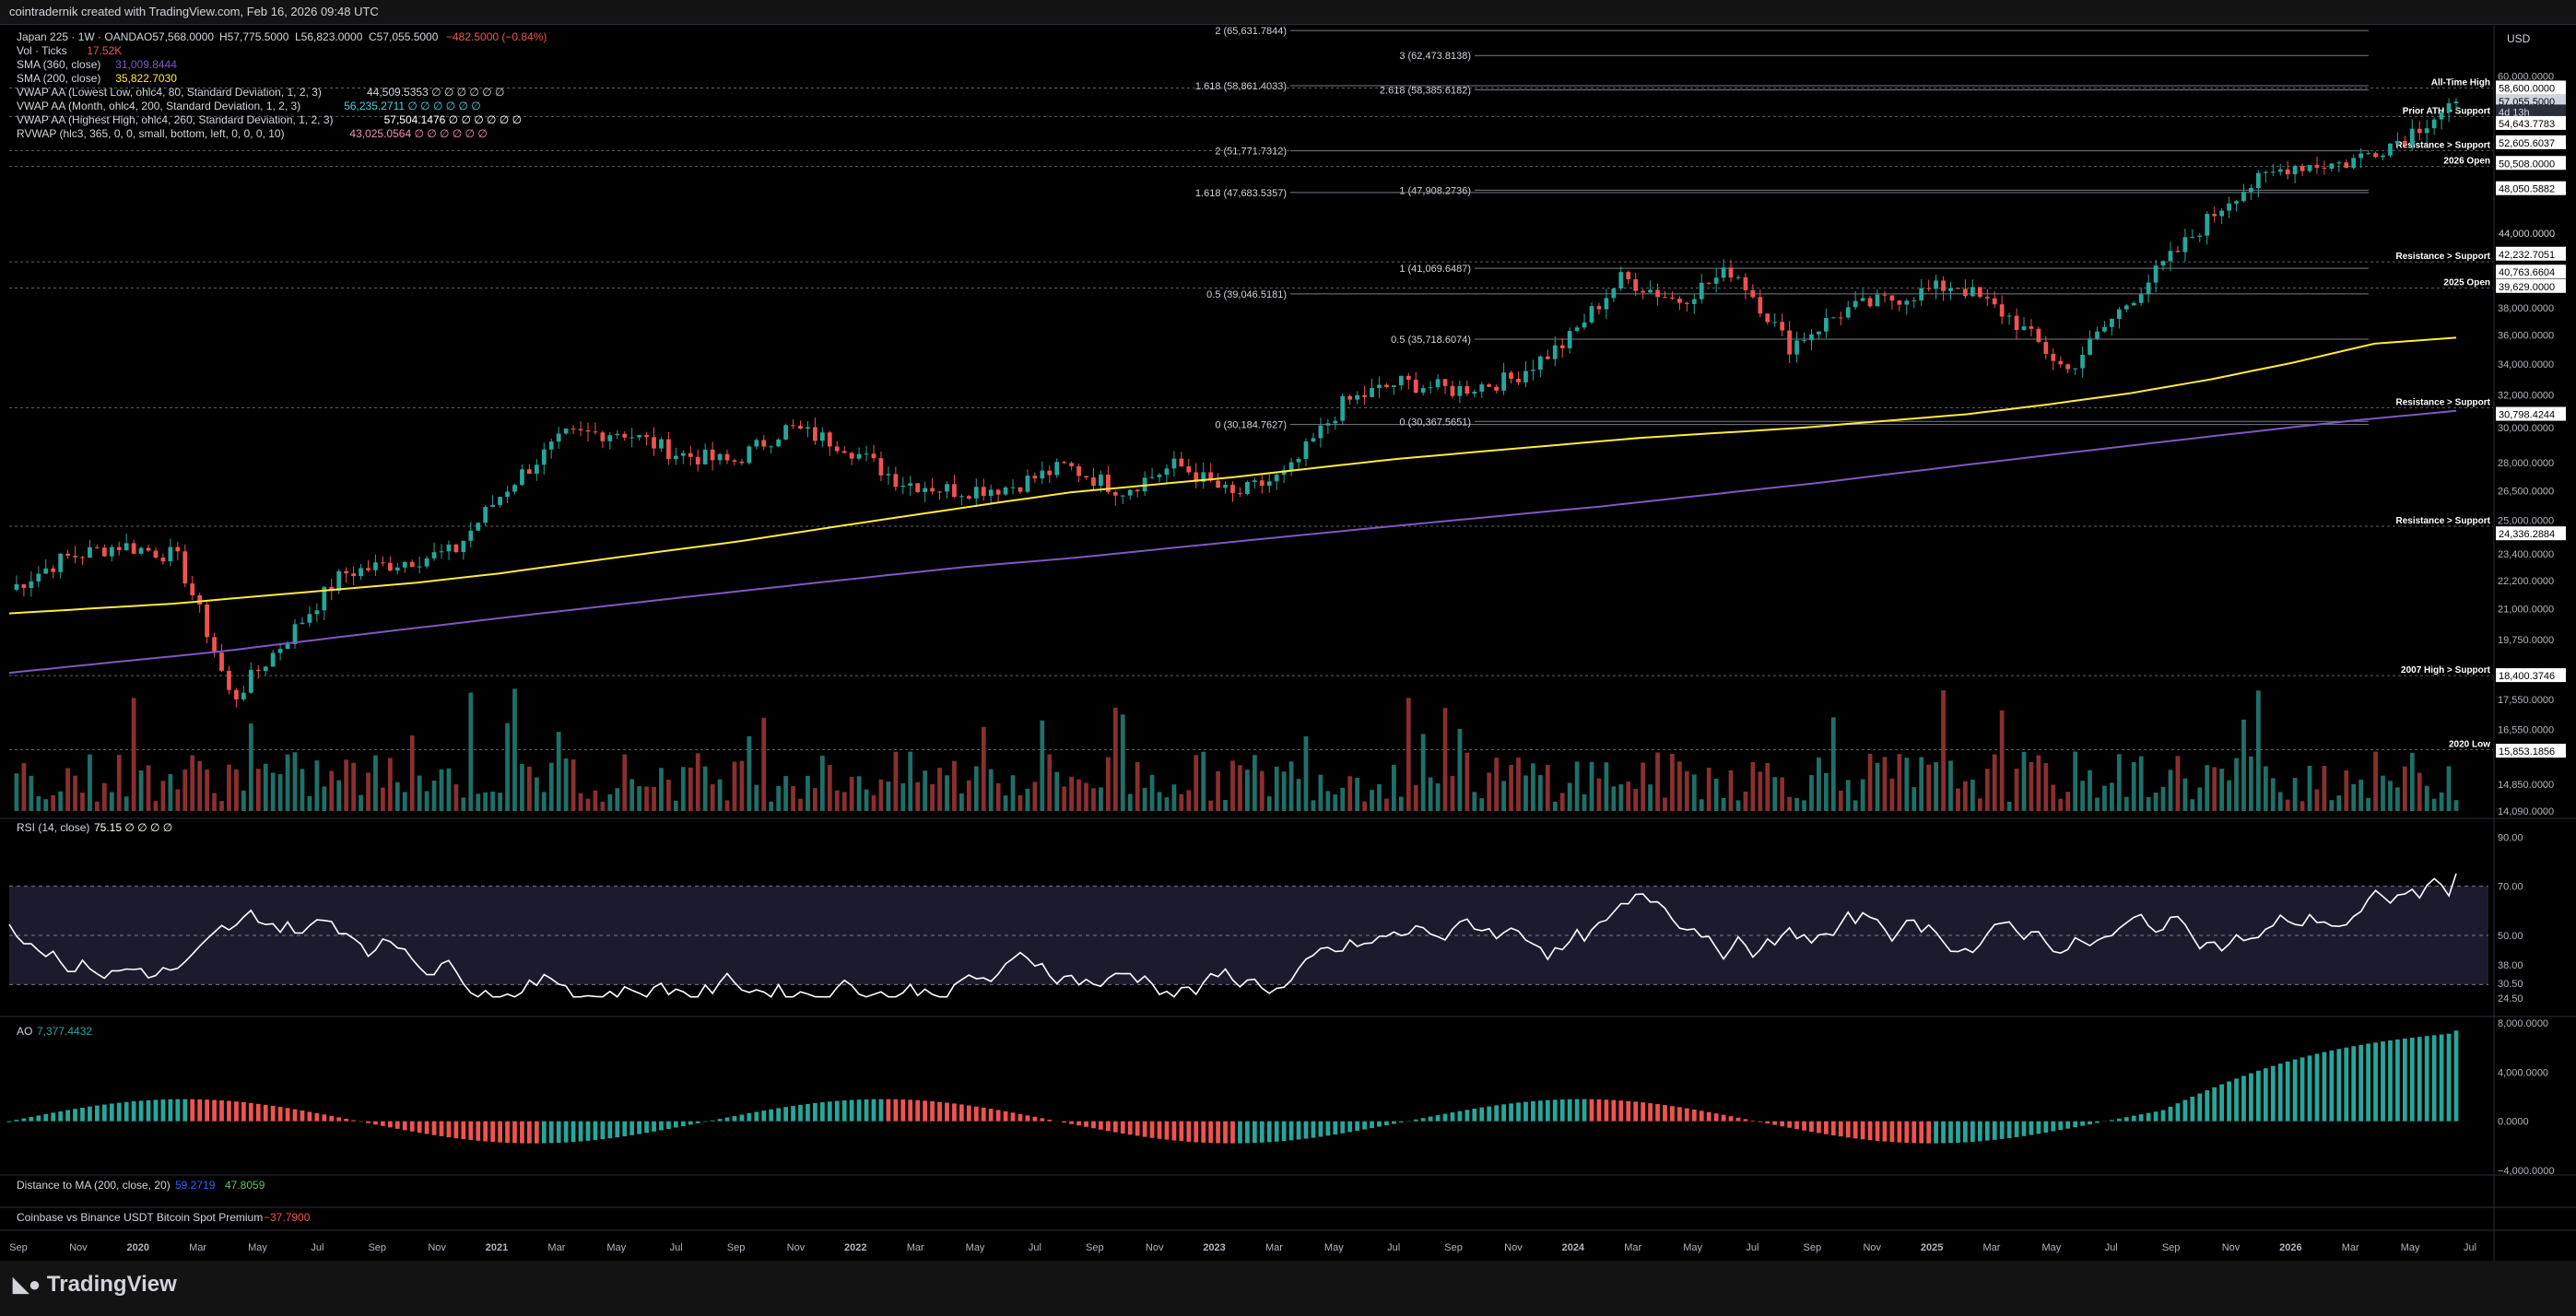 The width and height of the screenshot is (2576, 1316). I want to click on tradingview-logo: ◣● TradingView, so click(95, 1285).